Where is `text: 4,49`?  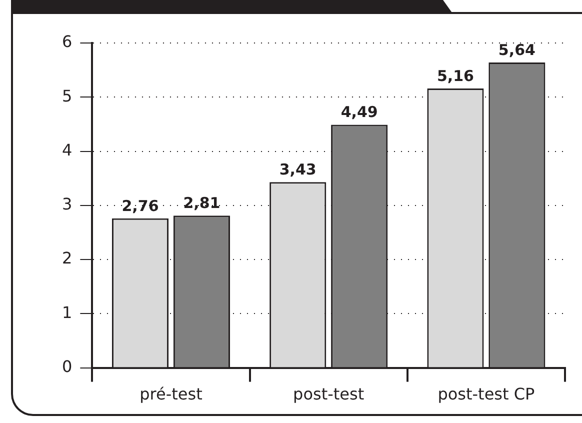
text: 4,49 is located at coordinates (359, 112).